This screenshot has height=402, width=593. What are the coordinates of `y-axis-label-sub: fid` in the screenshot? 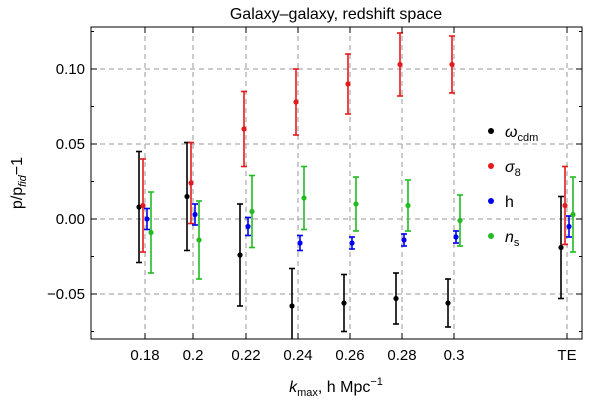 It's located at (23, 180).